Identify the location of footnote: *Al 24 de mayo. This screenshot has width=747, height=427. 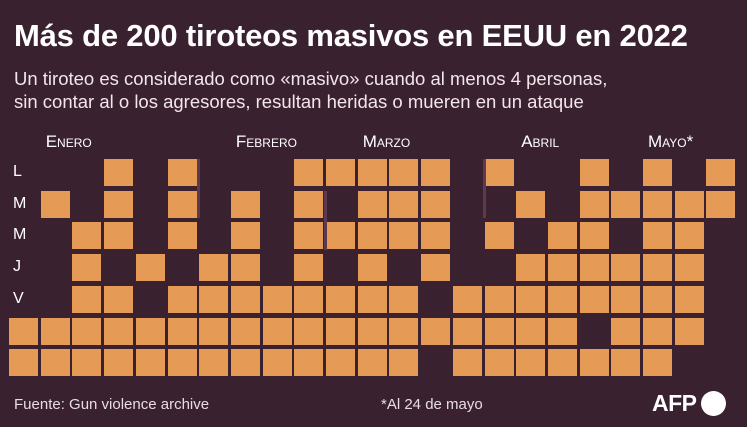
(432, 404).